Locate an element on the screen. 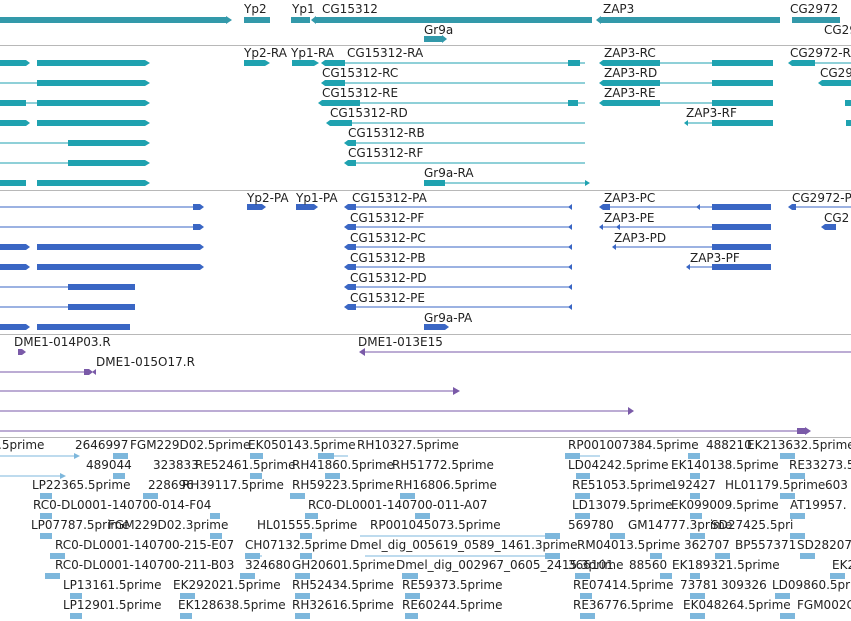 The height and width of the screenshot is (621, 851). feature-label-zap3-rd: ZAP3-RD is located at coordinates (630, 73).